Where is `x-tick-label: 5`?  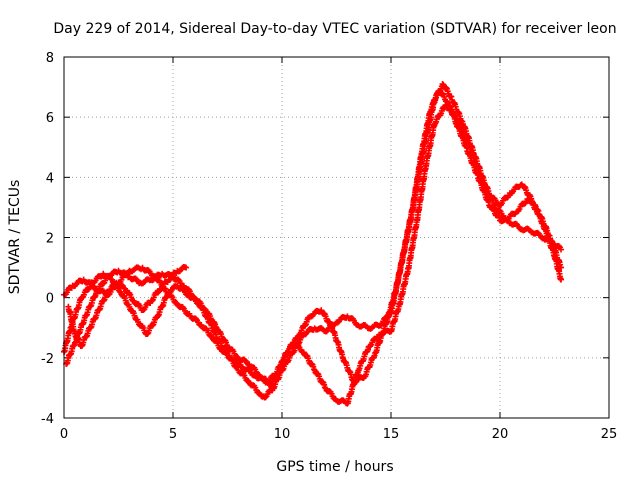 x-tick-label: 5 is located at coordinates (173, 434).